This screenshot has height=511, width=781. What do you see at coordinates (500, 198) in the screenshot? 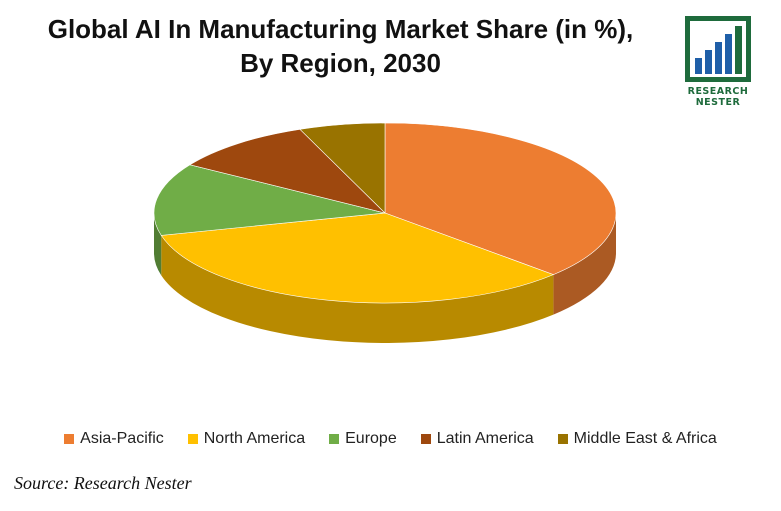
I see `pie-slice-asia-pacific` at bounding box center [500, 198].